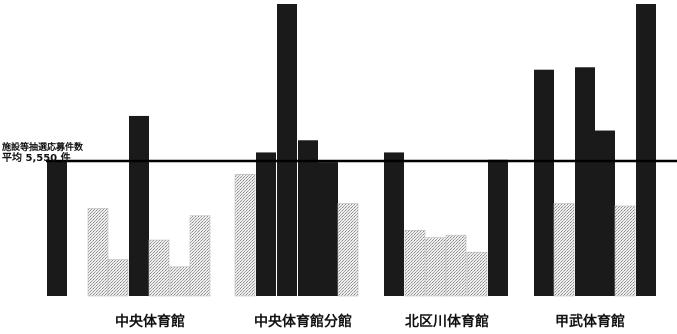 This screenshot has width=677, height=334. I want to click on average-label-line2: 平均 5,550 件, so click(36, 157).